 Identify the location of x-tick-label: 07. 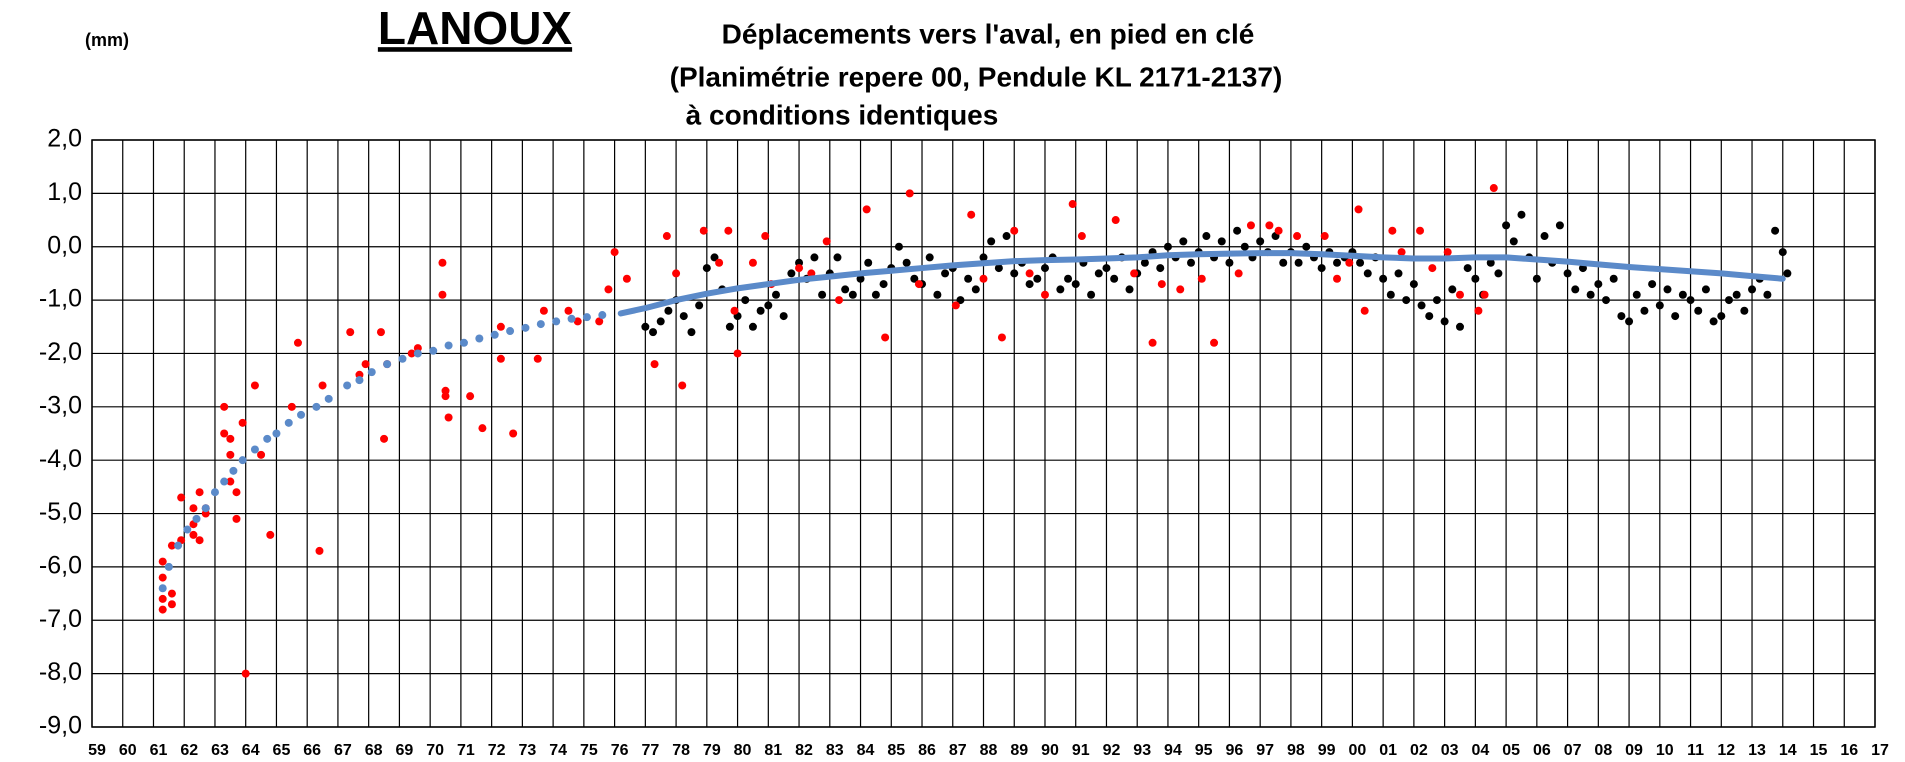
(1573, 750).